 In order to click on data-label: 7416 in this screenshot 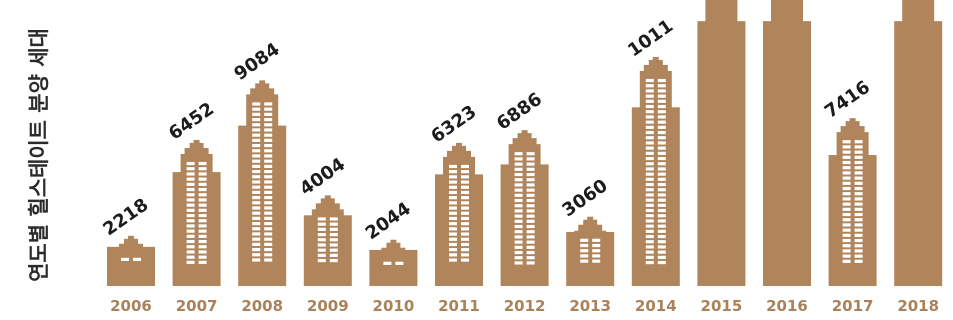, I will do `click(847, 100)`.